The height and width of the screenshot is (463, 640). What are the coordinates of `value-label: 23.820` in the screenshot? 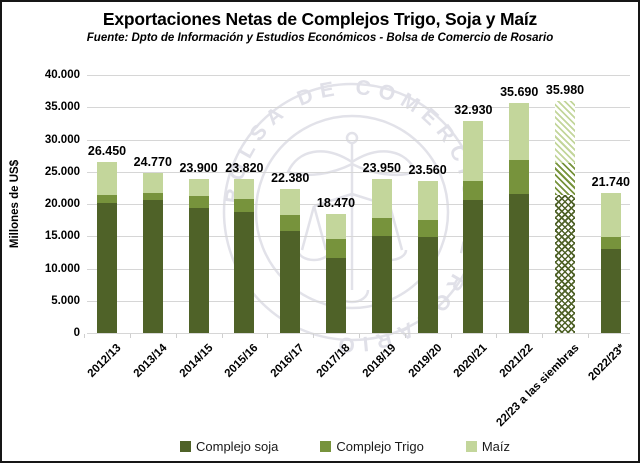 It's located at (244, 168).